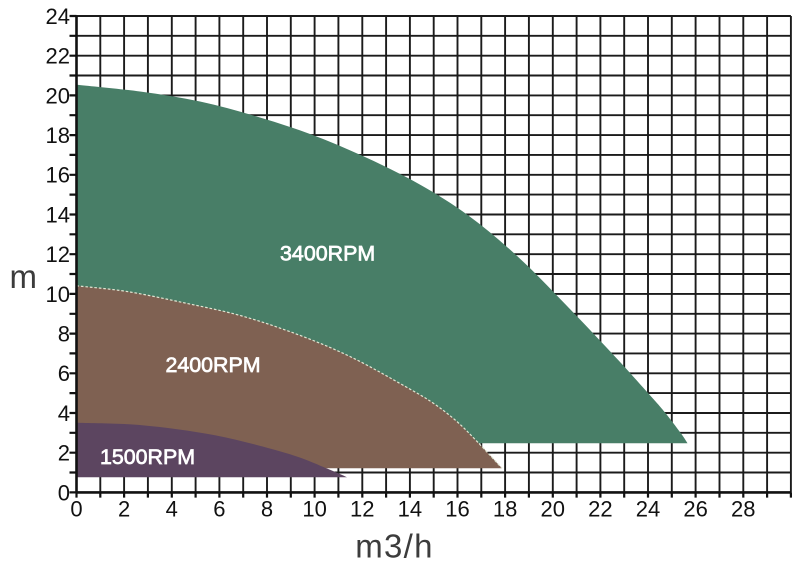  I want to click on svg-text: m, so click(24, 276).